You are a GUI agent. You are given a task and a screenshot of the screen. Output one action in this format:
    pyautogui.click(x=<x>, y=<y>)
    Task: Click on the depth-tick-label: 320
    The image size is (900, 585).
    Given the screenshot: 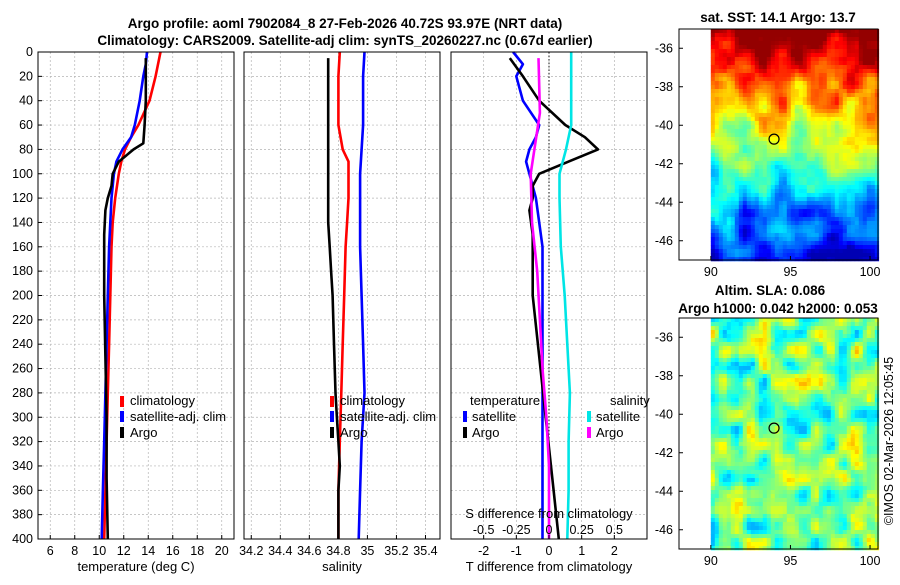 What is the action you would take?
    pyautogui.click(x=22, y=442)
    